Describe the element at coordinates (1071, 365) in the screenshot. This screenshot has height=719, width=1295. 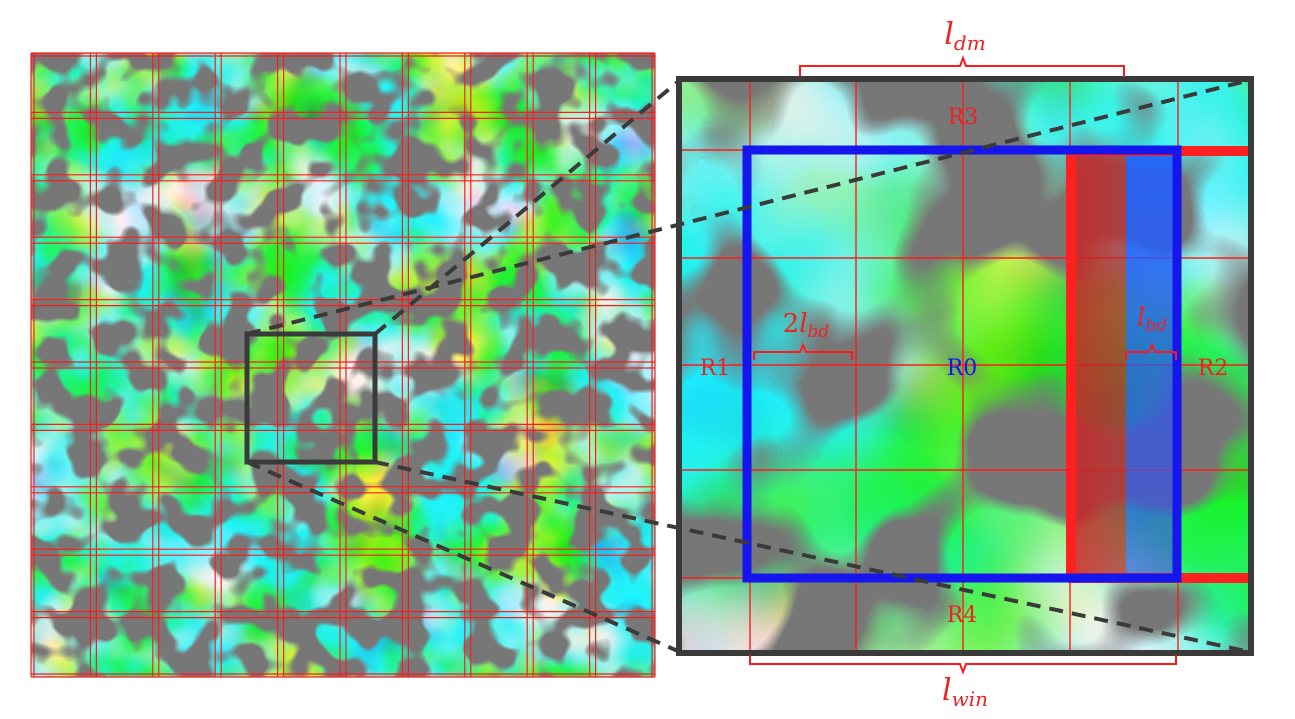
I see `boundary-left-bar` at that location.